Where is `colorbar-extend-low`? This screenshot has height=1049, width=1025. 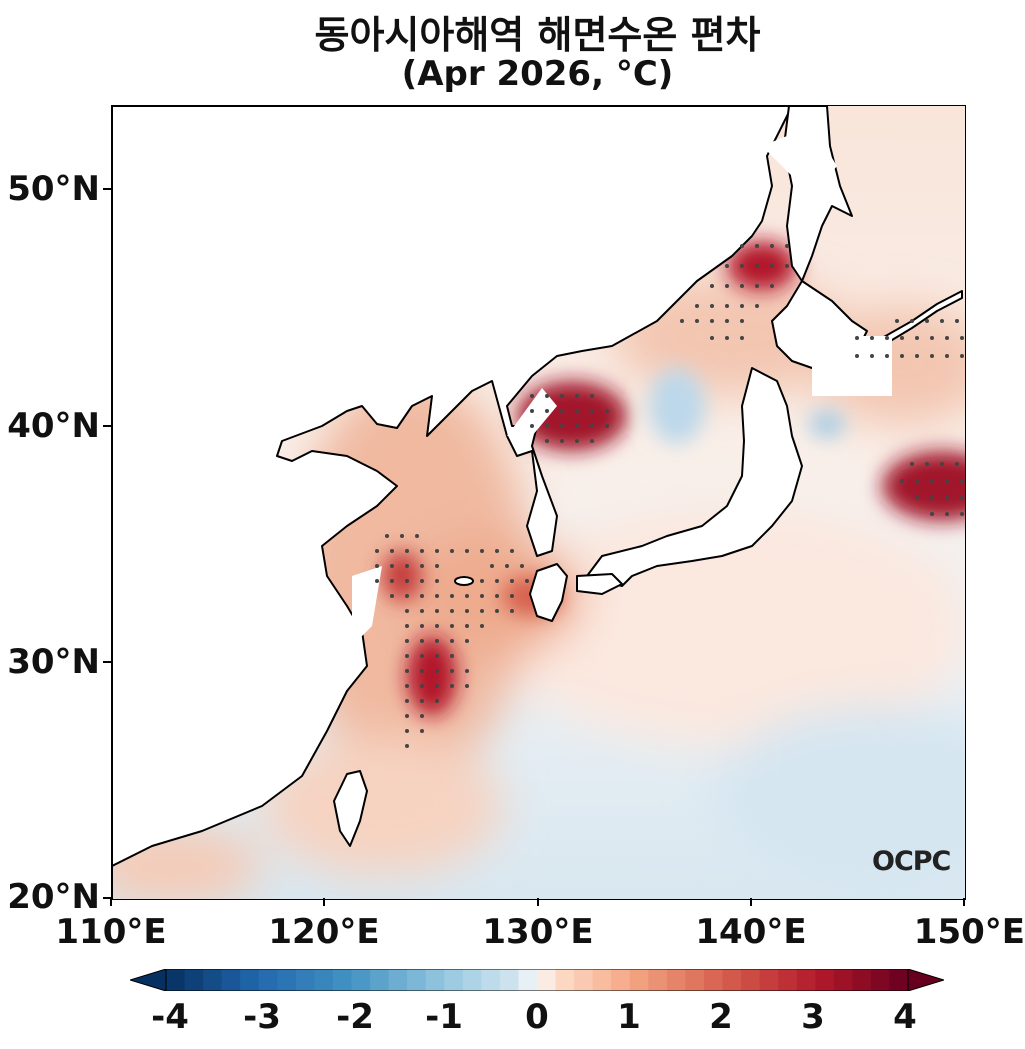 colorbar-extend-low is located at coordinates (148, 980).